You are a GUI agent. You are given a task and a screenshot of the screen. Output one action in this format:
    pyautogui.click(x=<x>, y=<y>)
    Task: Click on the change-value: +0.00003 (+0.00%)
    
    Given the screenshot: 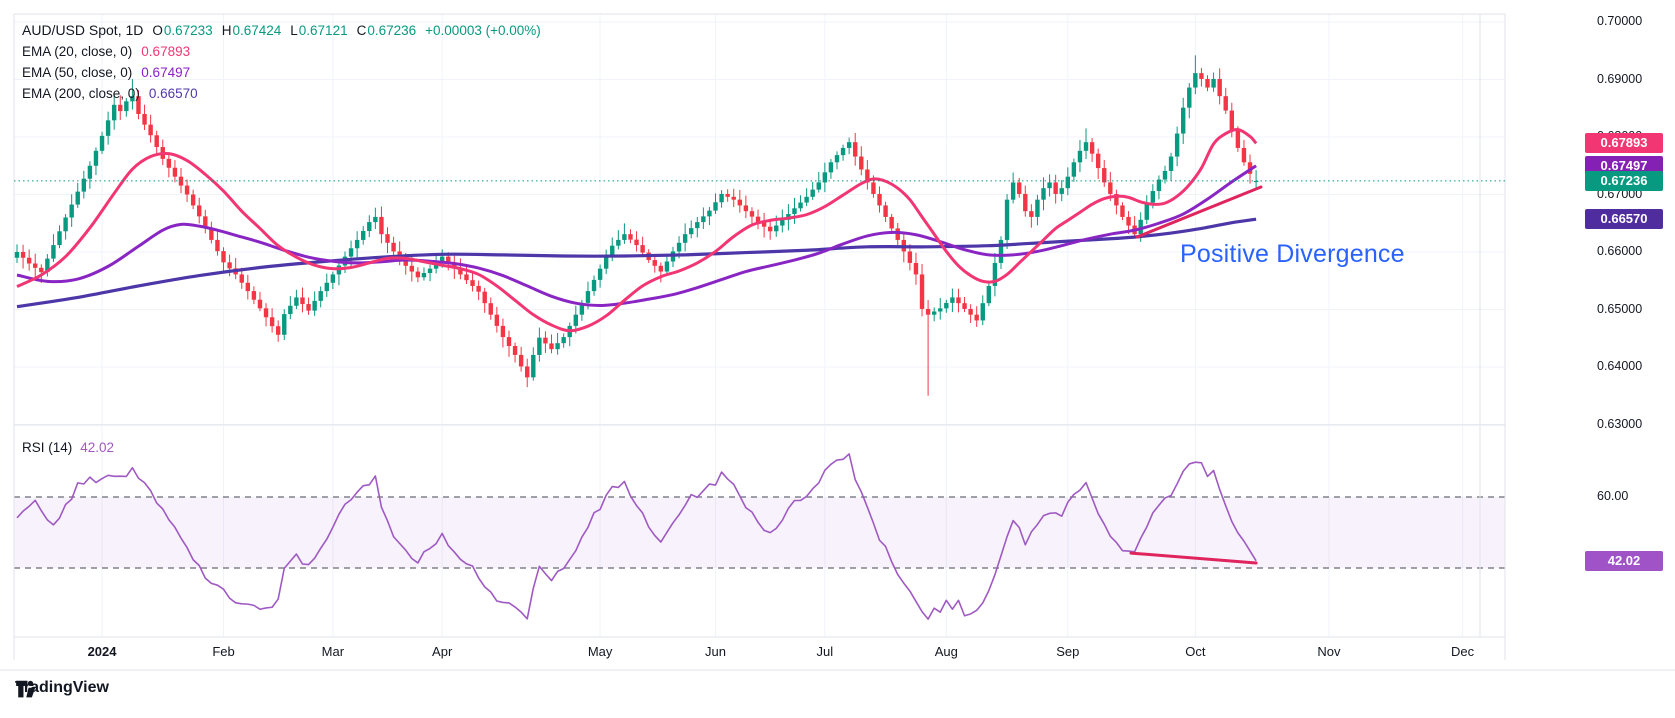 What is the action you would take?
    pyautogui.click(x=483, y=30)
    